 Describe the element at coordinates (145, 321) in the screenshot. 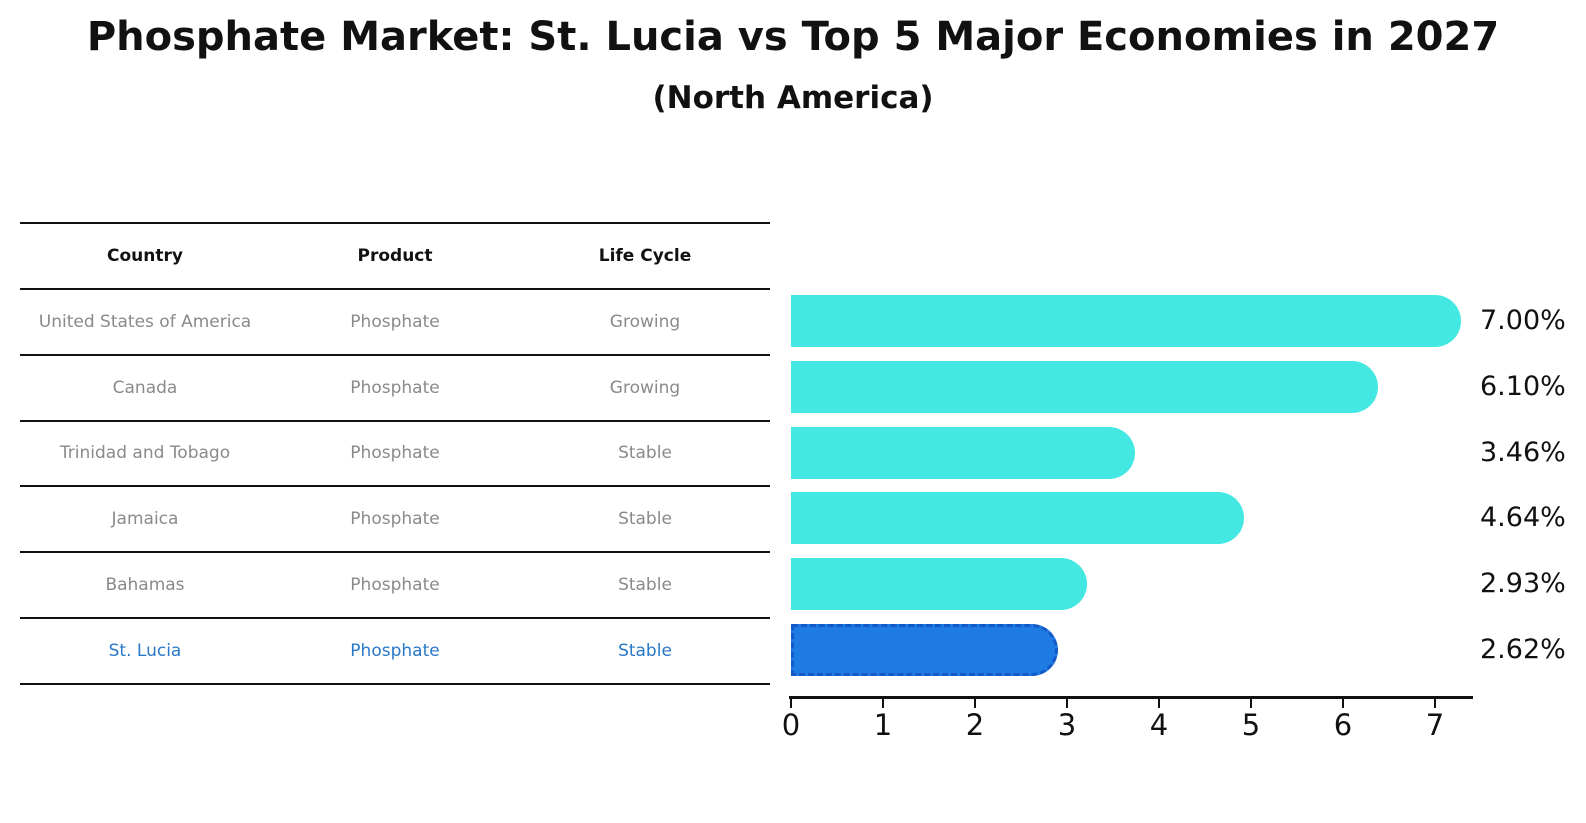

I see `table-cell-country: United States of America` at that location.